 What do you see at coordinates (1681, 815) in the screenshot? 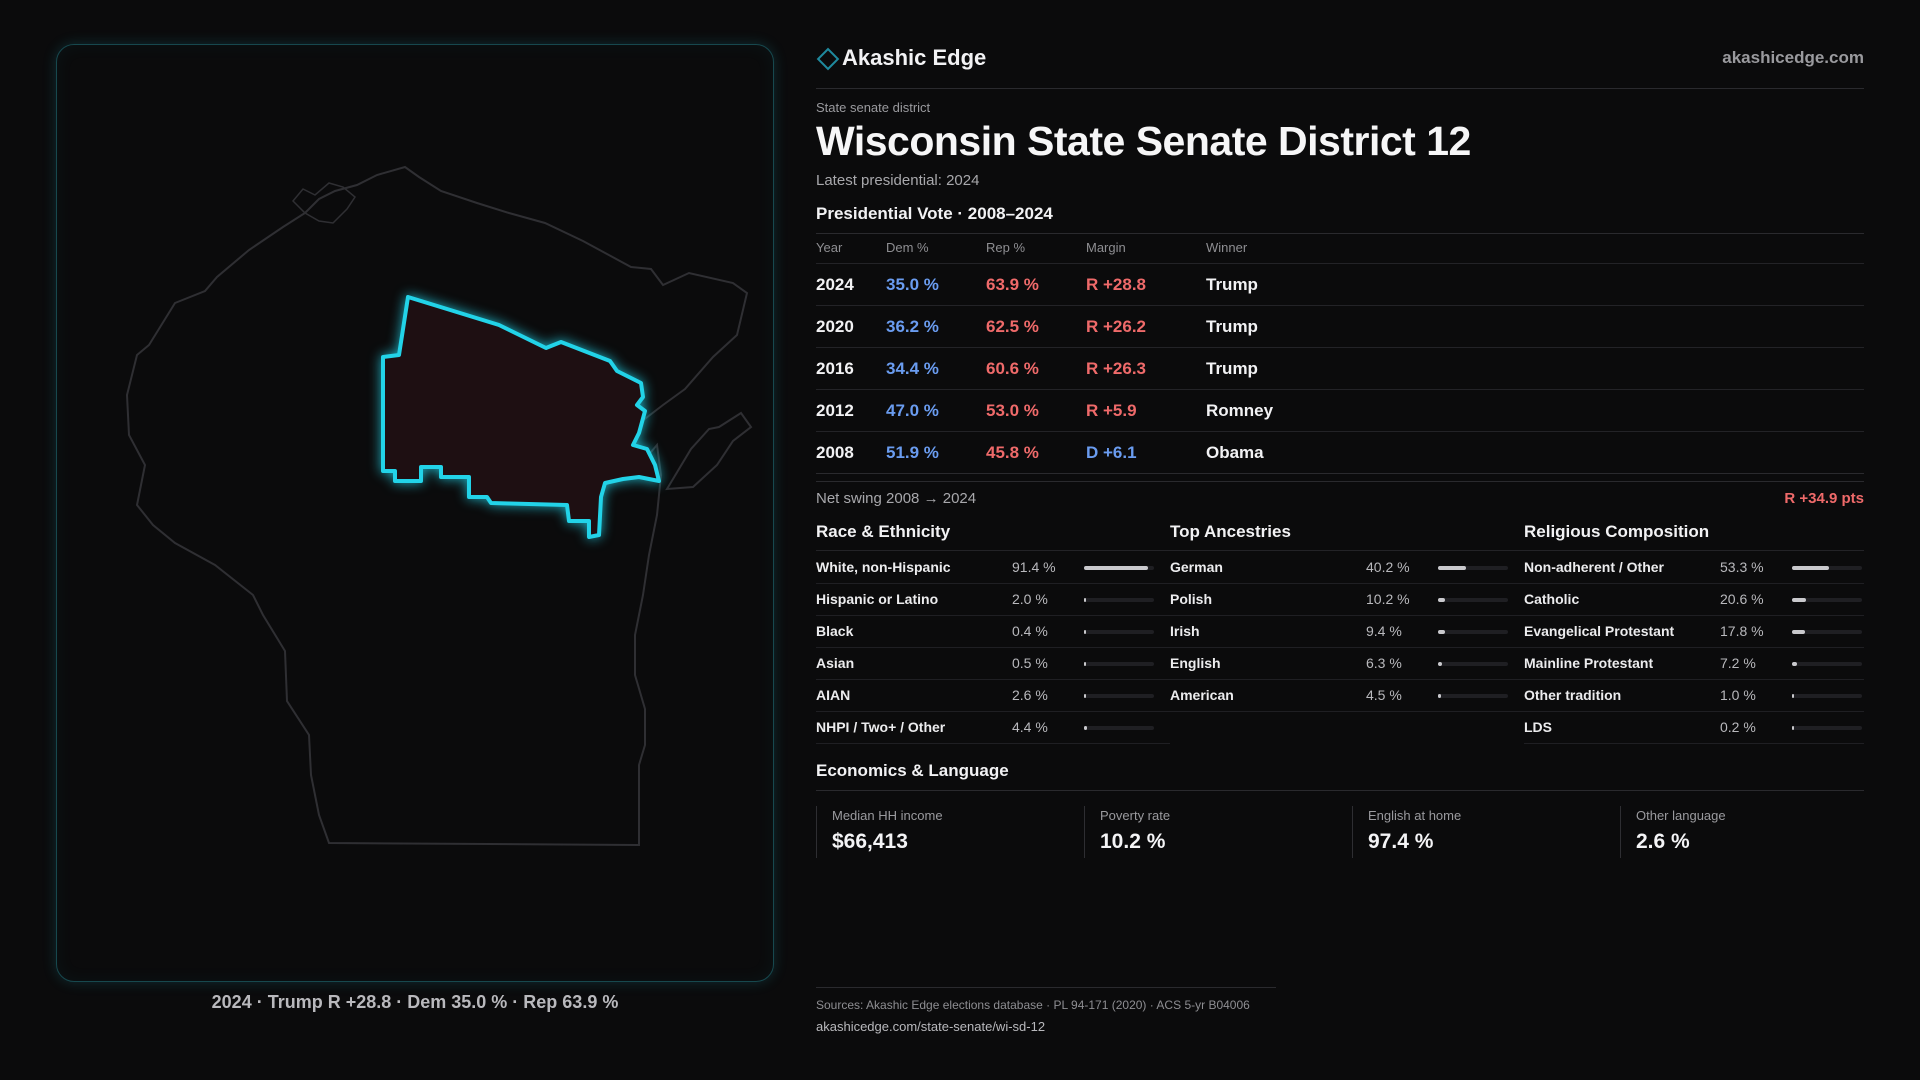
I see `econ-stat-label: Other language` at bounding box center [1681, 815].